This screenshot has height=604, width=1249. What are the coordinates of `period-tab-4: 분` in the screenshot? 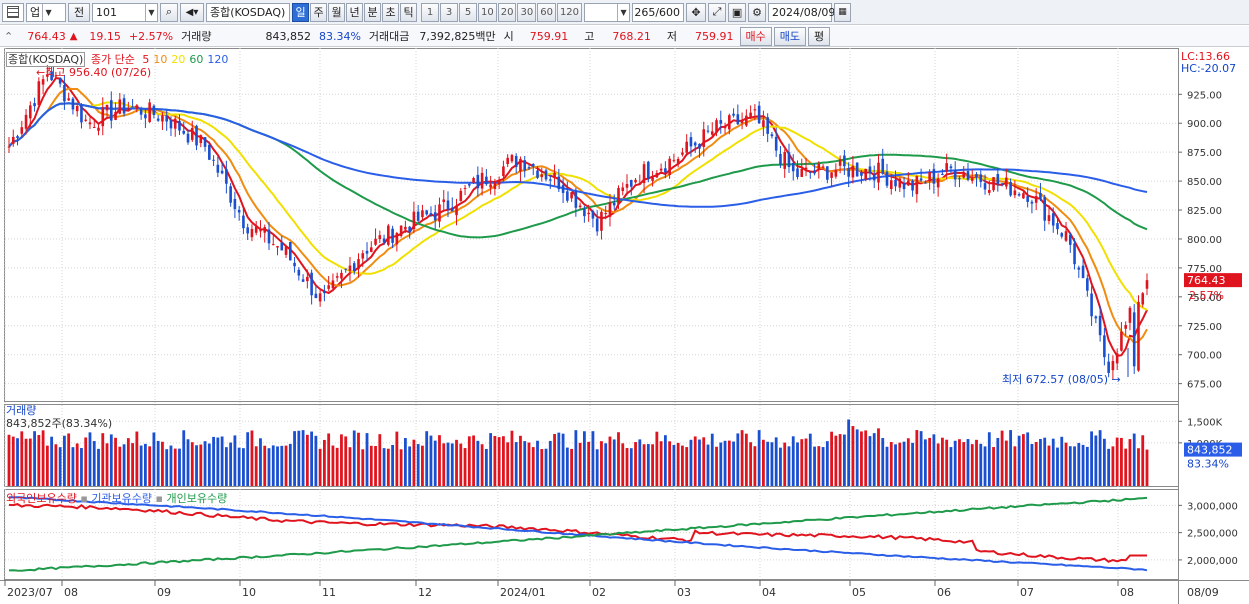 It's located at (372, 12).